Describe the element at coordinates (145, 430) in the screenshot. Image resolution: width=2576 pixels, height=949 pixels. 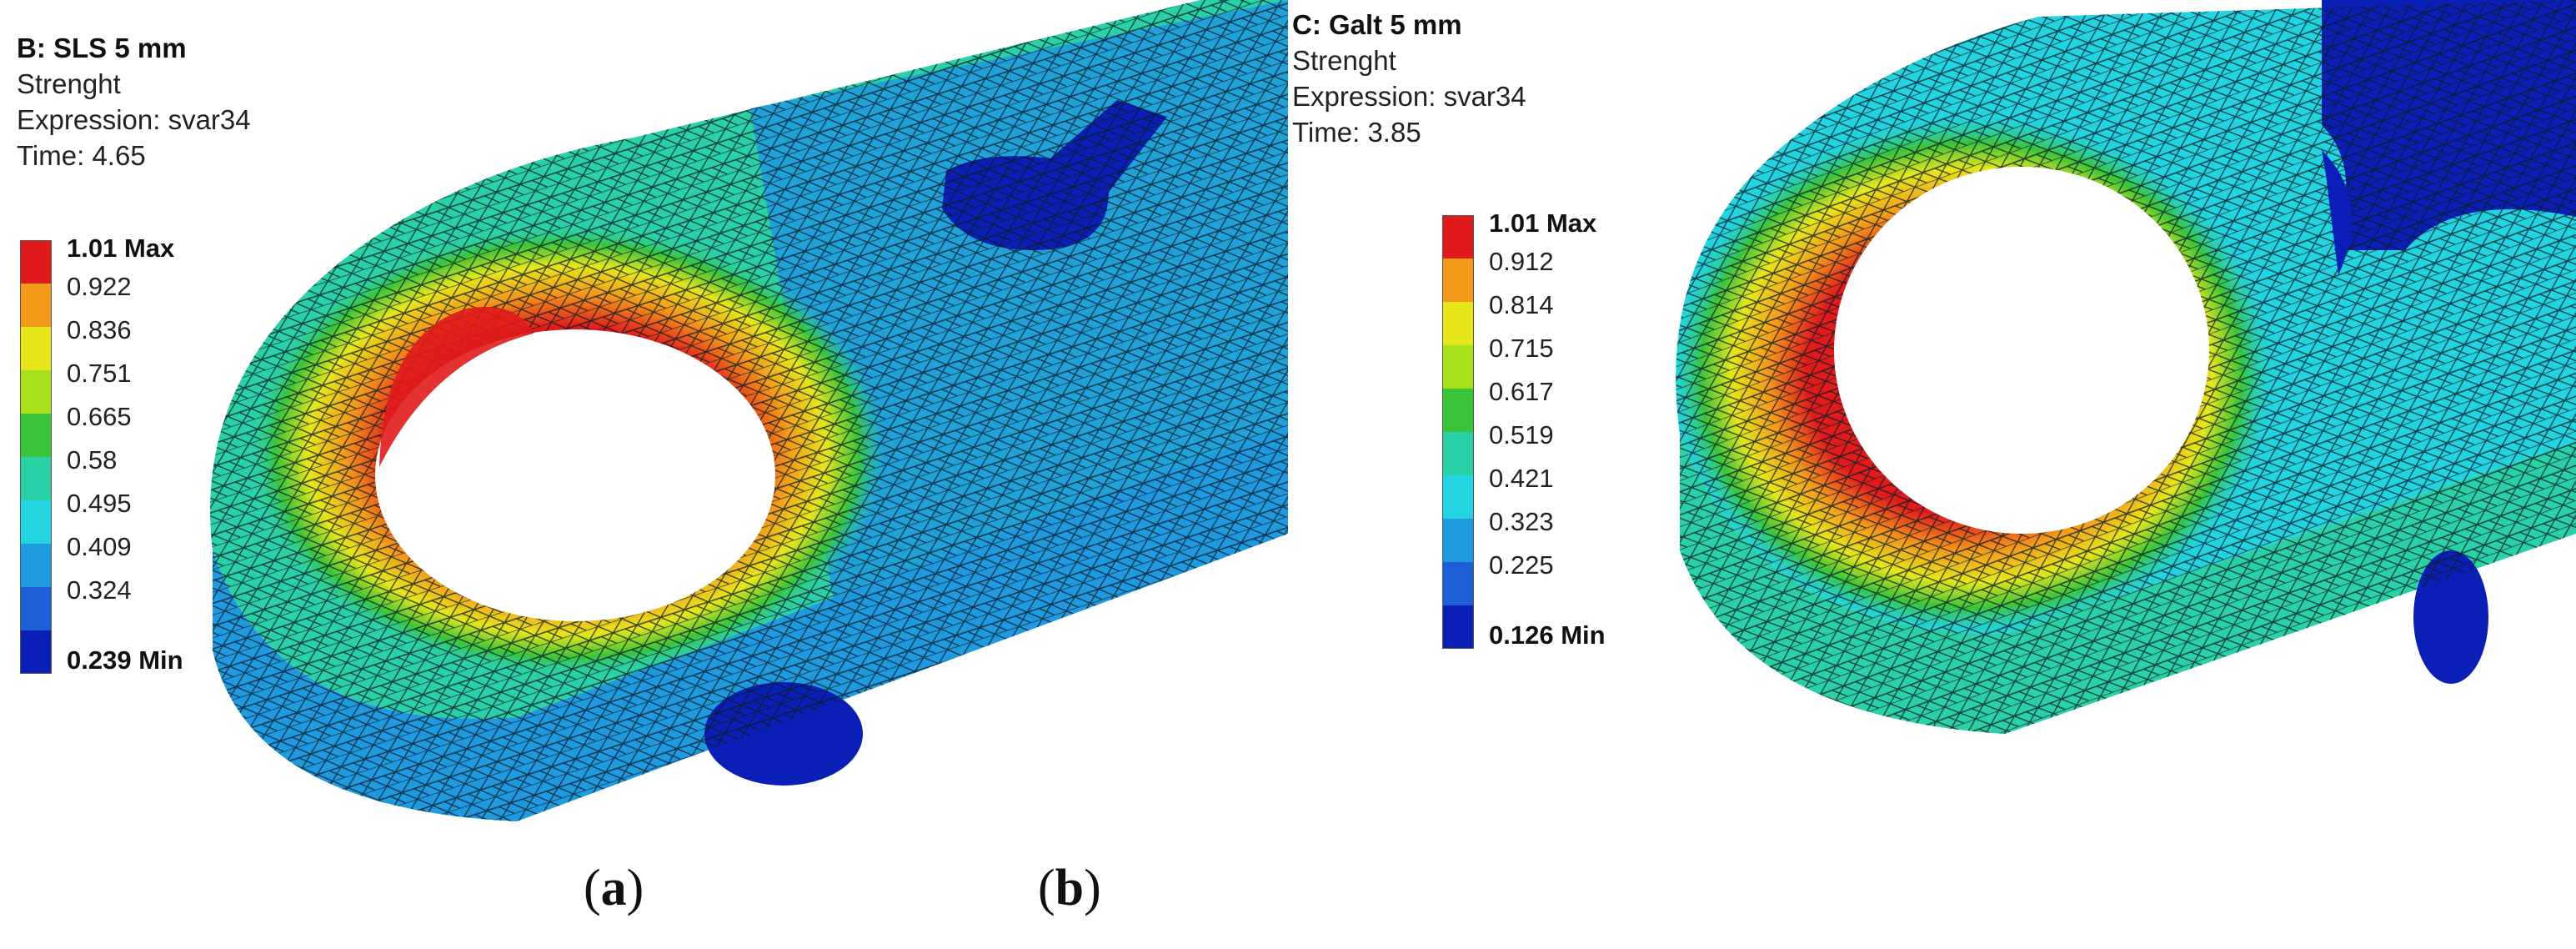
I see `legend-entry: 0.665` at that location.